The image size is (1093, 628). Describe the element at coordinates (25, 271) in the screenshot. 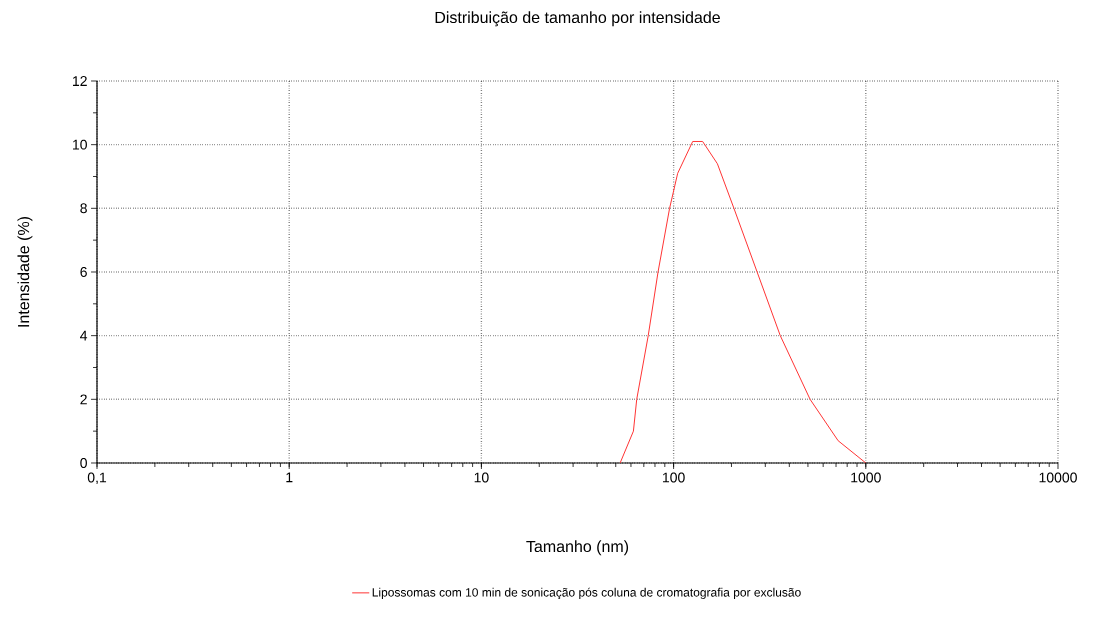

I see `y-axis-title: Intensidade (%)` at that location.